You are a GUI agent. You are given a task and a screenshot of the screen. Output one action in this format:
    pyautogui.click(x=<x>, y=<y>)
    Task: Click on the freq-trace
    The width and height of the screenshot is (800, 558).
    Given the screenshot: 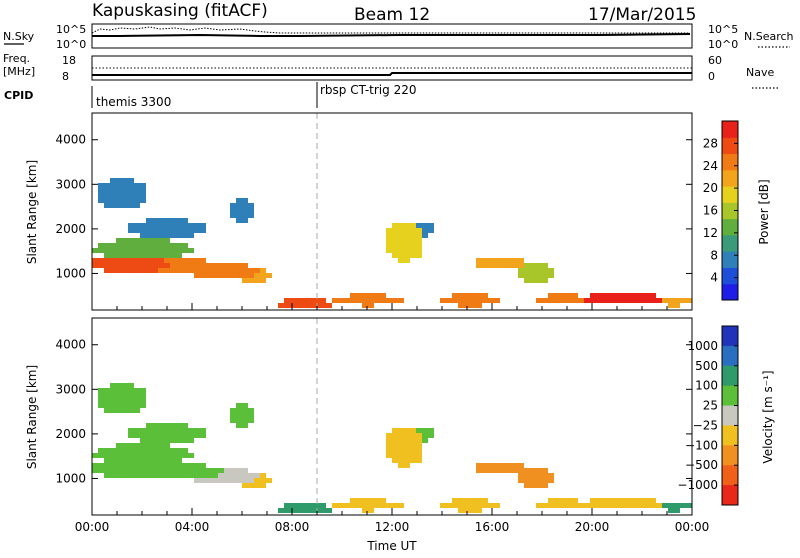 What is the action you would take?
    pyautogui.click(x=392, y=74)
    